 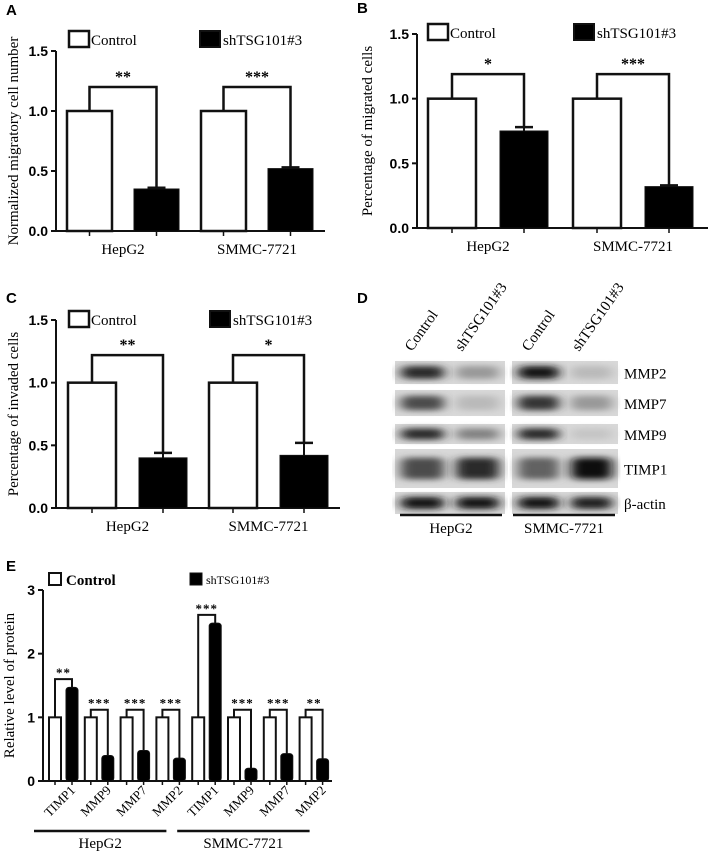 What do you see at coordinates (362, 8) in the screenshot?
I see `panel-label: B` at bounding box center [362, 8].